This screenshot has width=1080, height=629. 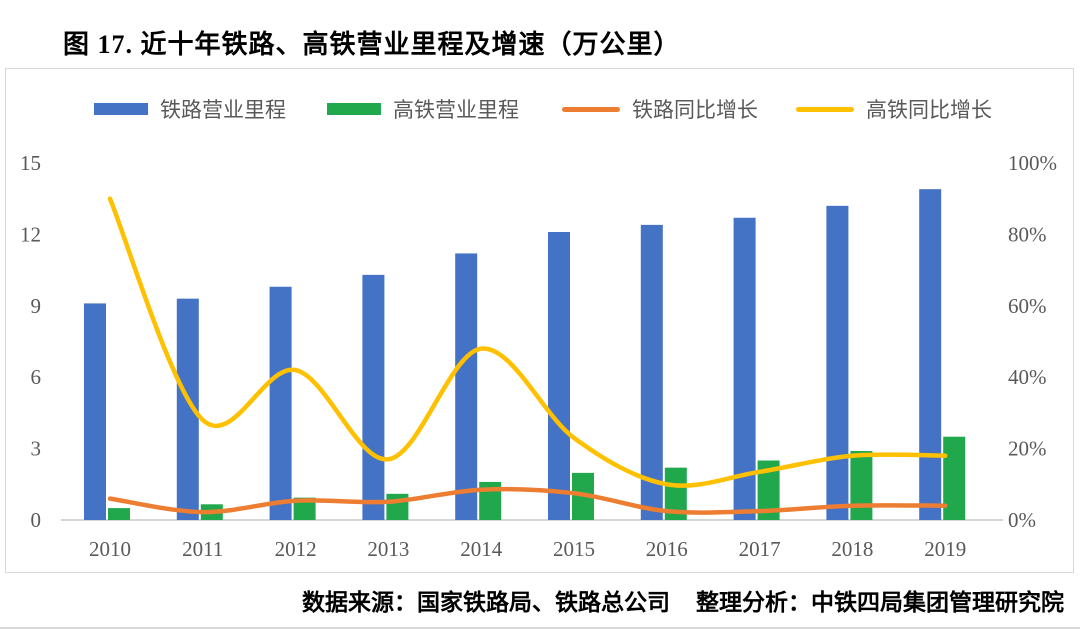 What do you see at coordinates (486, 602) in the screenshot?
I see `footer-source: 数据来源：国家铁路局、铁路总公司` at bounding box center [486, 602].